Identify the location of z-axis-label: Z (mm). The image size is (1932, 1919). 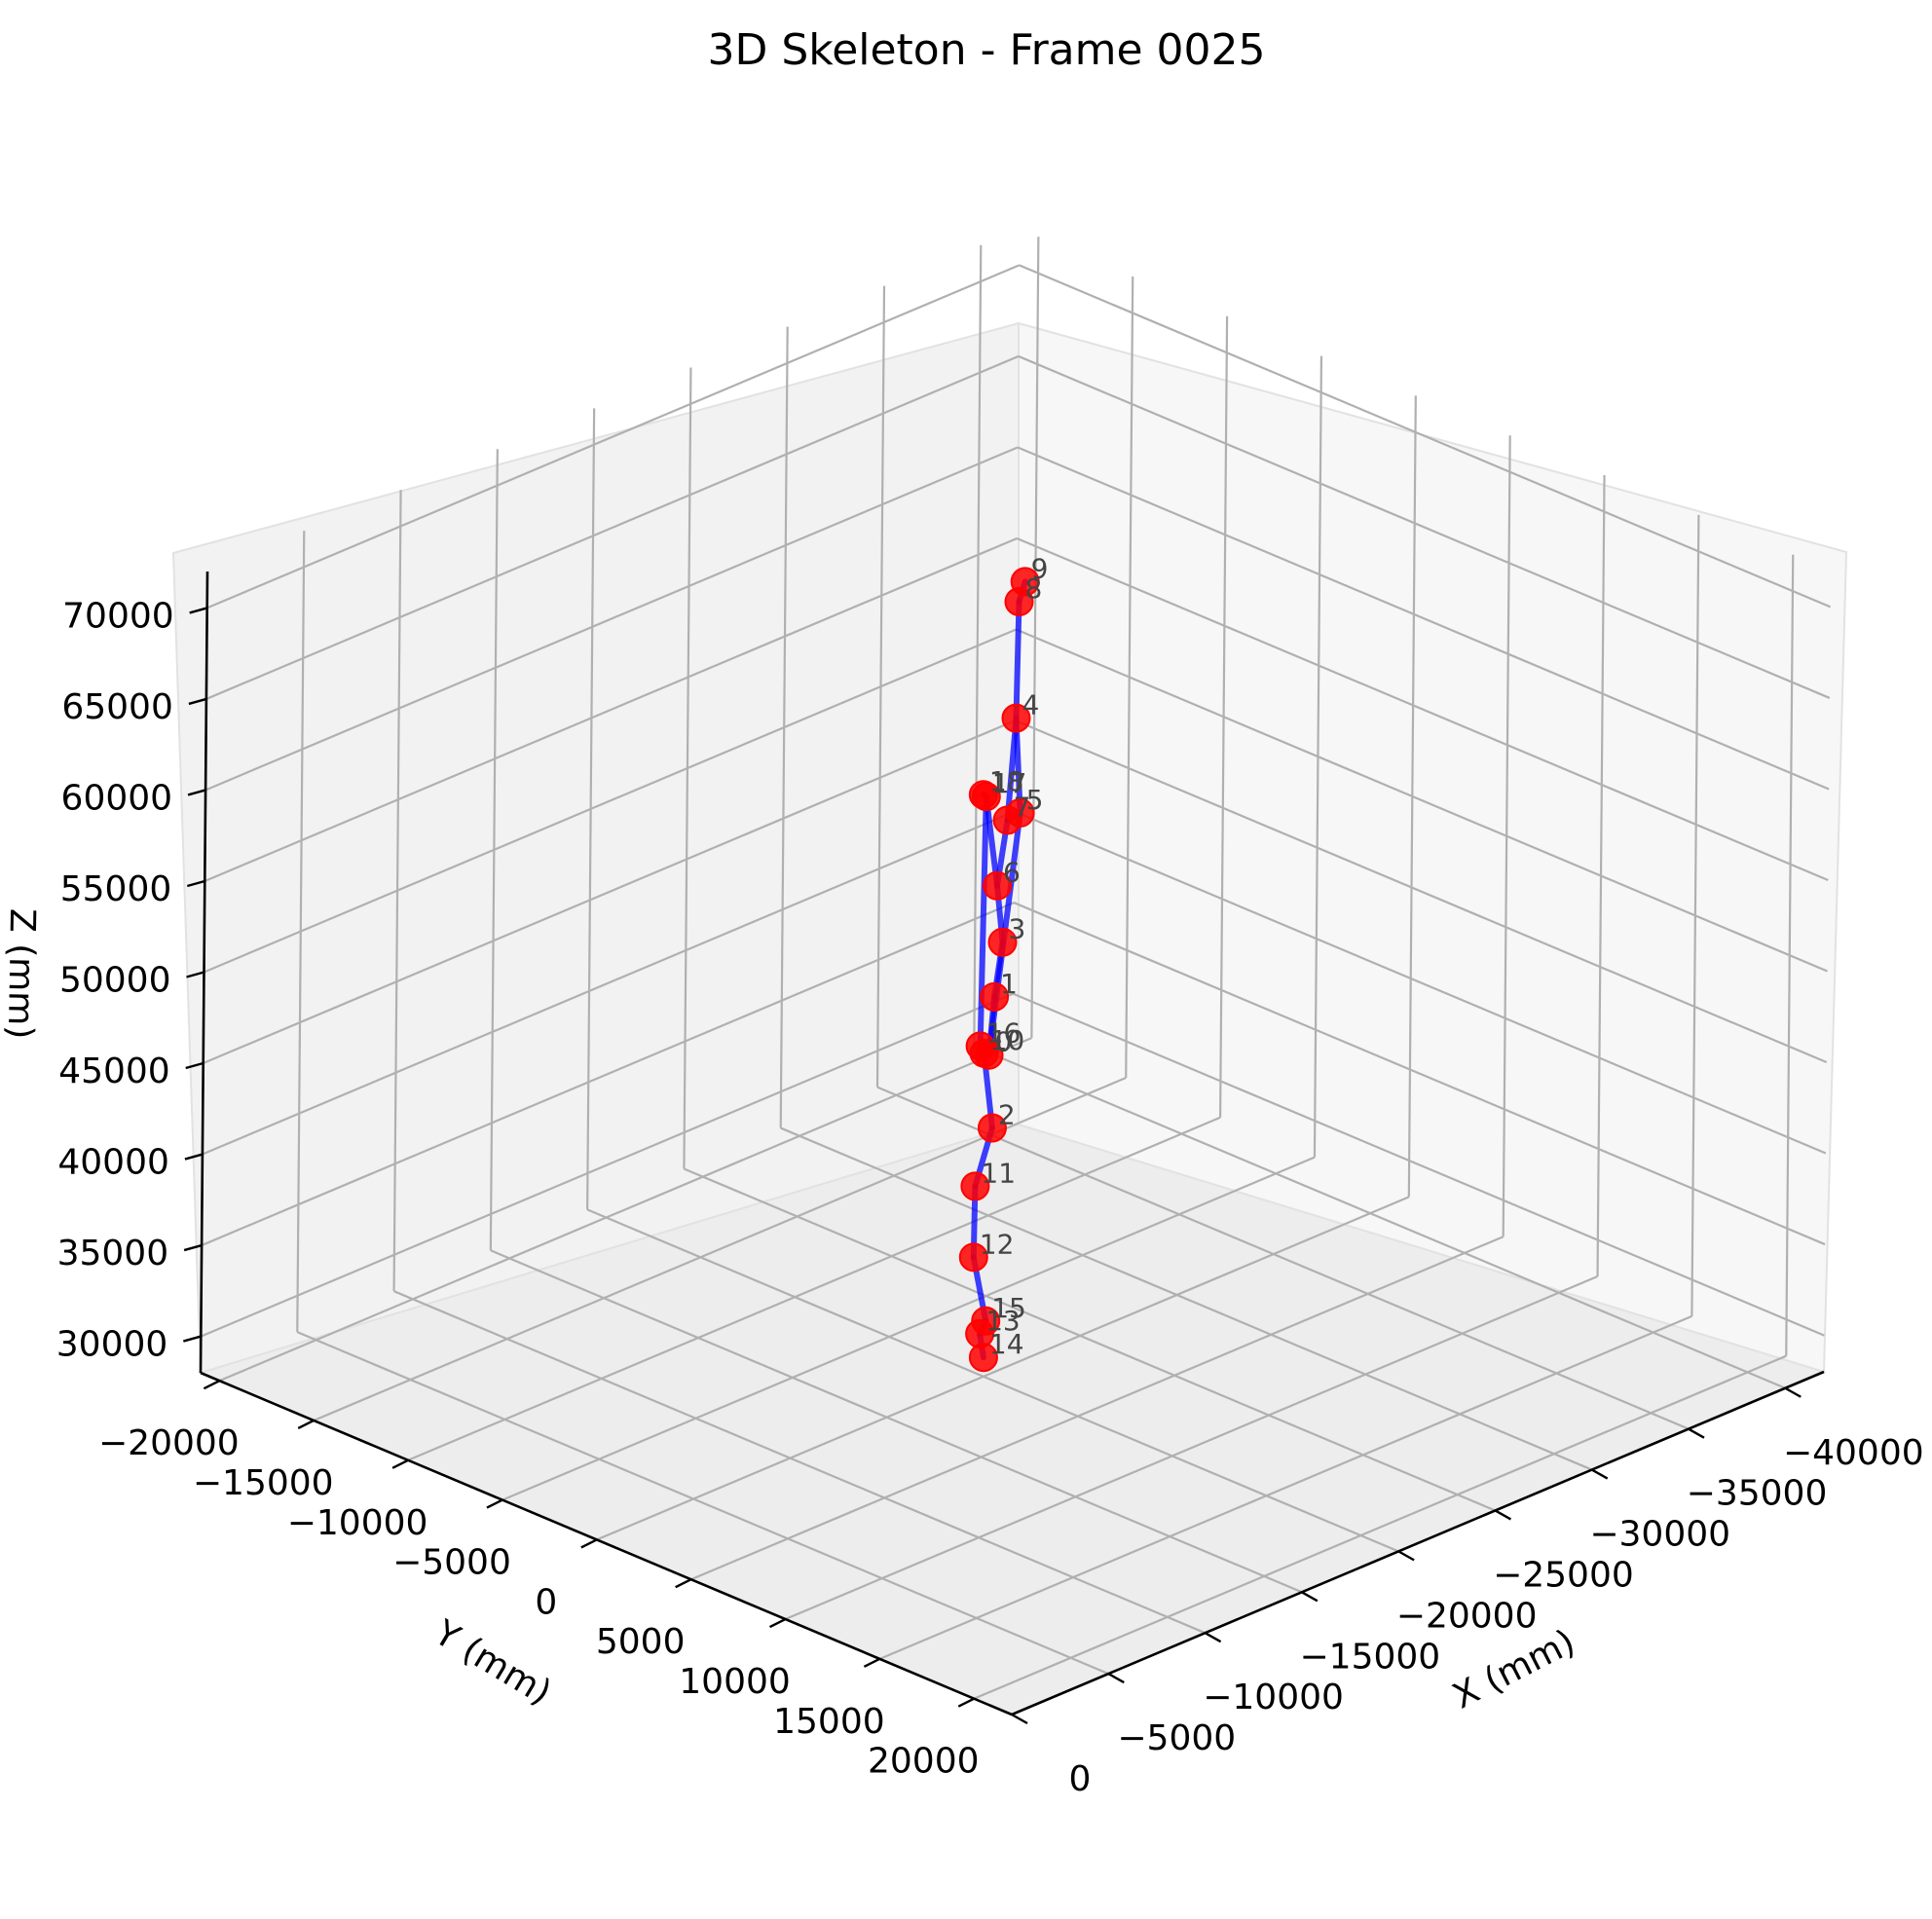
(21, 974).